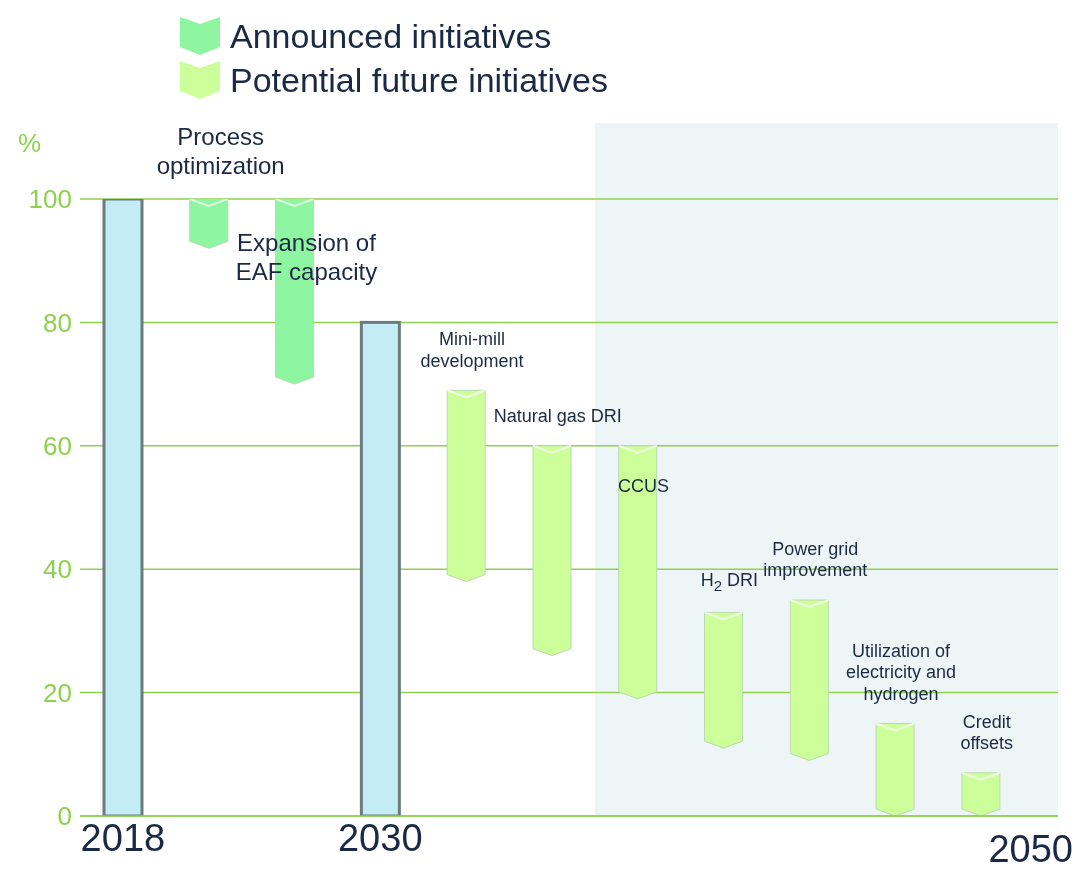 The image size is (1079, 877). What do you see at coordinates (64, 816) in the screenshot?
I see `y-tick-label: 0` at bounding box center [64, 816].